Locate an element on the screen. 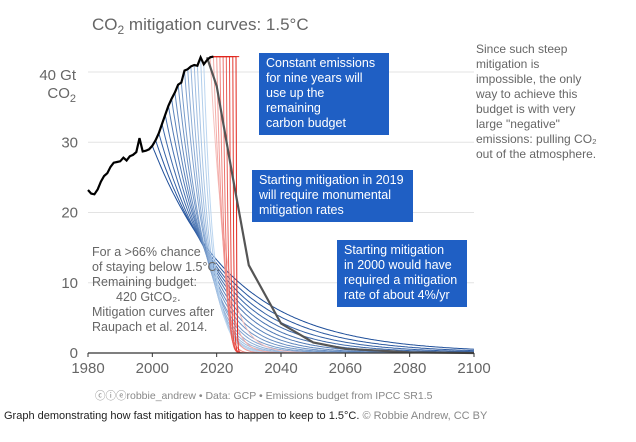 The image size is (636, 442). y-tick-label-20: 20 is located at coordinates (69, 213).